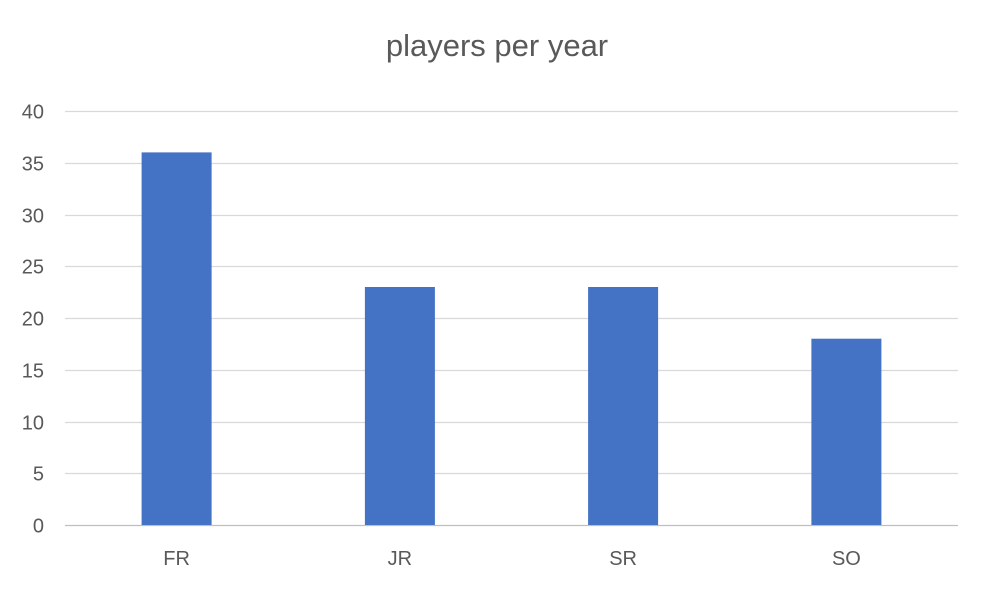  What do you see at coordinates (497, 45) in the screenshot?
I see `chart-title: players per year` at bounding box center [497, 45].